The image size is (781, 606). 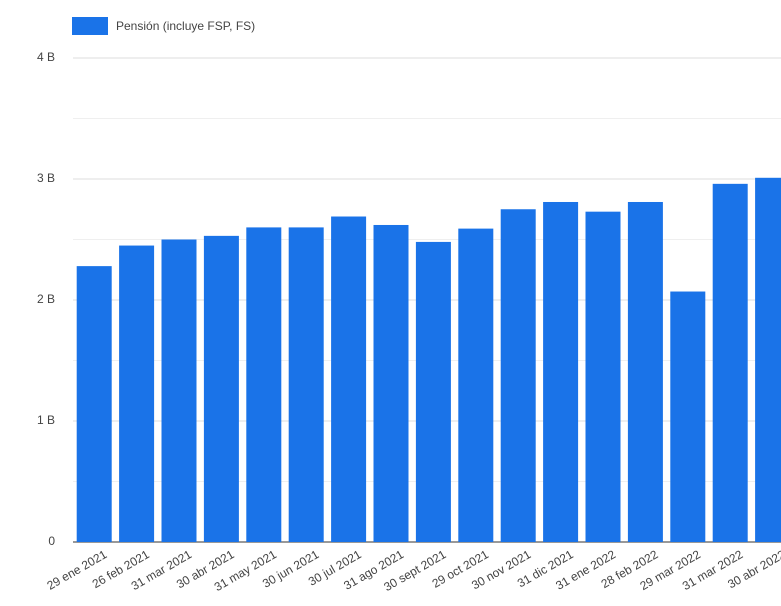 I want to click on legend-label: Pensión (incluye FSP, FS), so click(x=185, y=26).